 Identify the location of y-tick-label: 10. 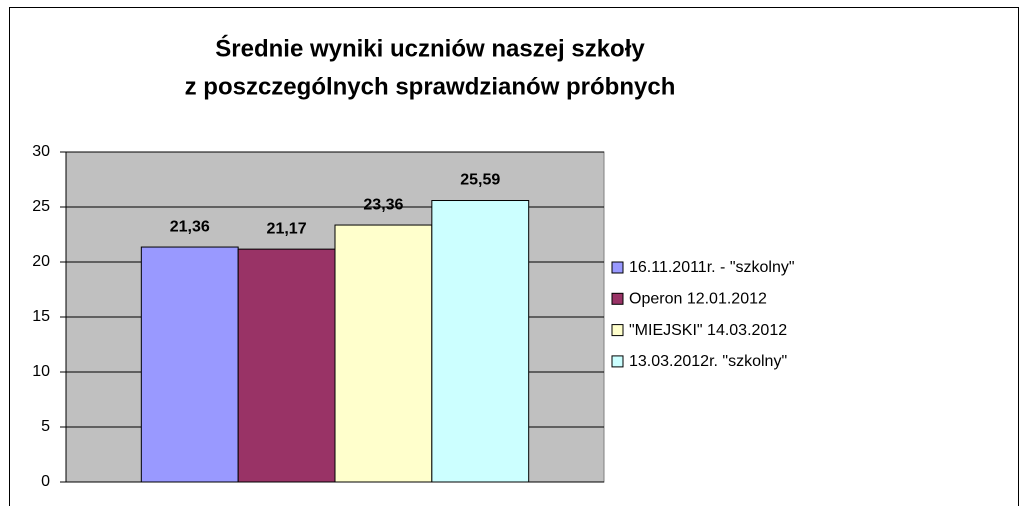
(41, 371).